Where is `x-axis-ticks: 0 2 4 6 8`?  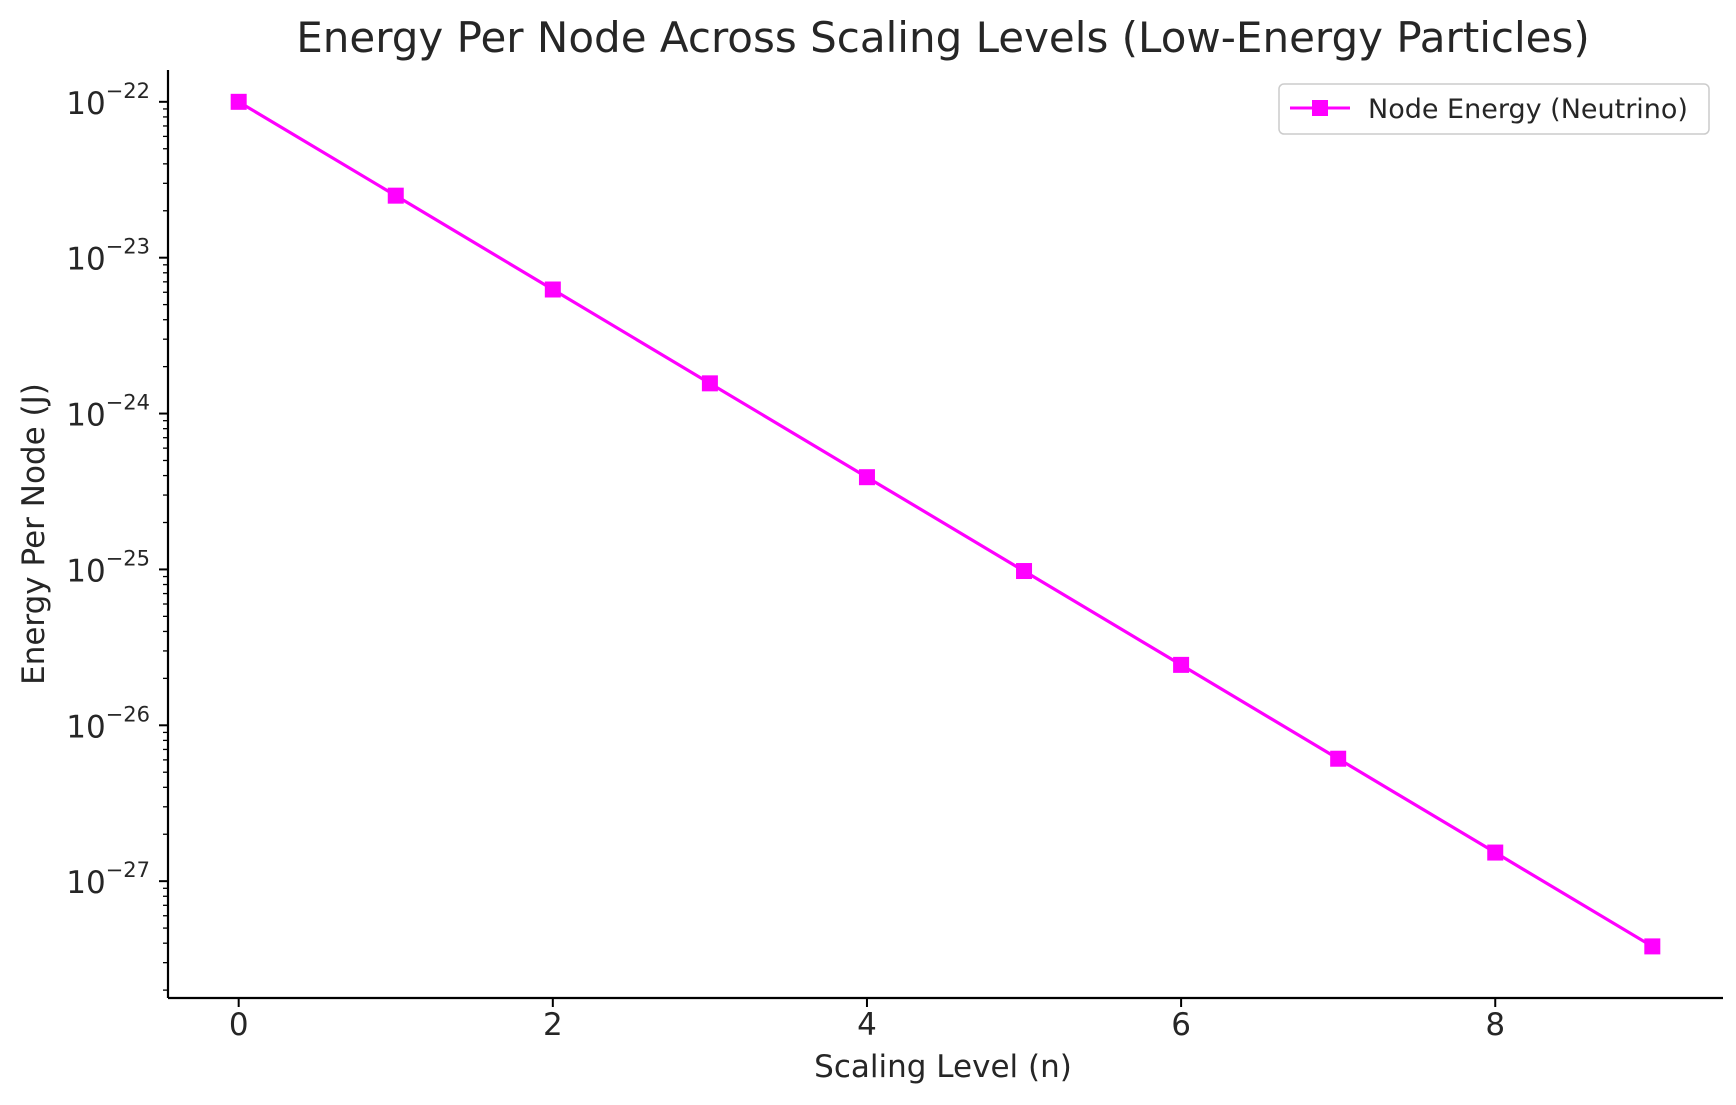 x-axis-ticks: 0 2 4 6 8 is located at coordinates (867, 1020).